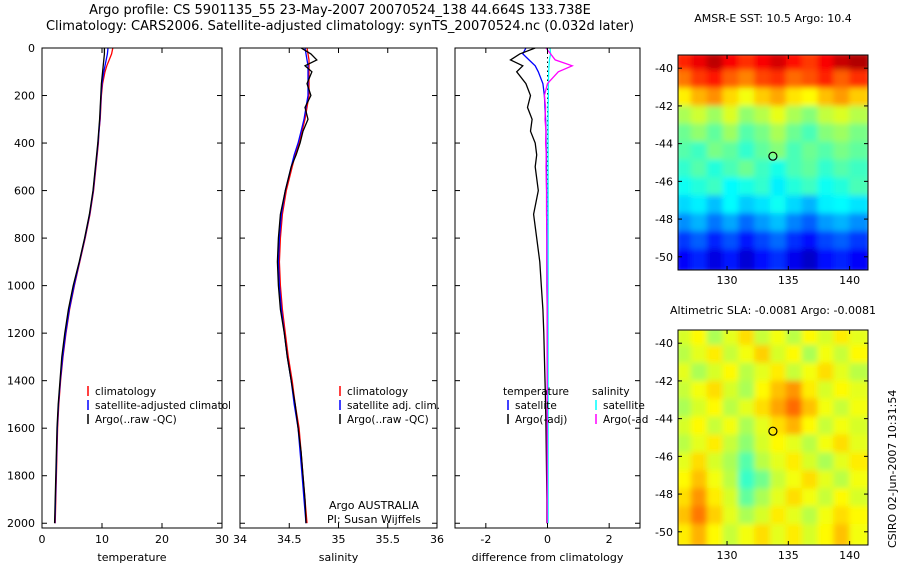 This screenshot has height=580, width=900. What do you see at coordinates (102, 539) in the screenshot?
I see `x-tick-label: 10` at bounding box center [102, 539].